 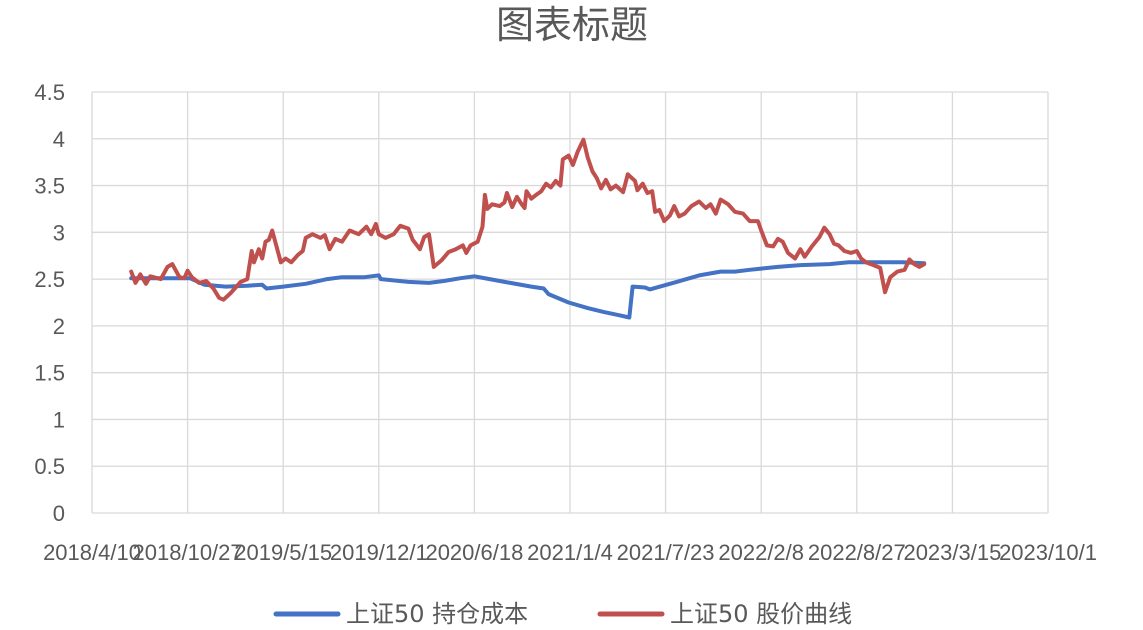 What do you see at coordinates (49, 303) in the screenshot?
I see `y-axis-tick-labels: 0 0.5 1 1.5 2 2.5 3 3.5 4 4.5` at bounding box center [49, 303].